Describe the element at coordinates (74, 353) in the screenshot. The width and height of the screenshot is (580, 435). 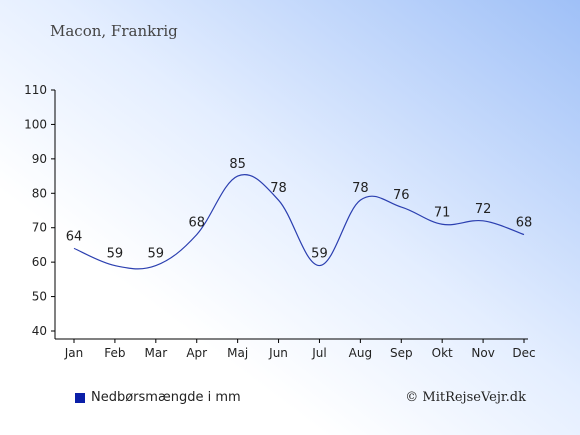
I see `x-tick-label: Jan` at that location.